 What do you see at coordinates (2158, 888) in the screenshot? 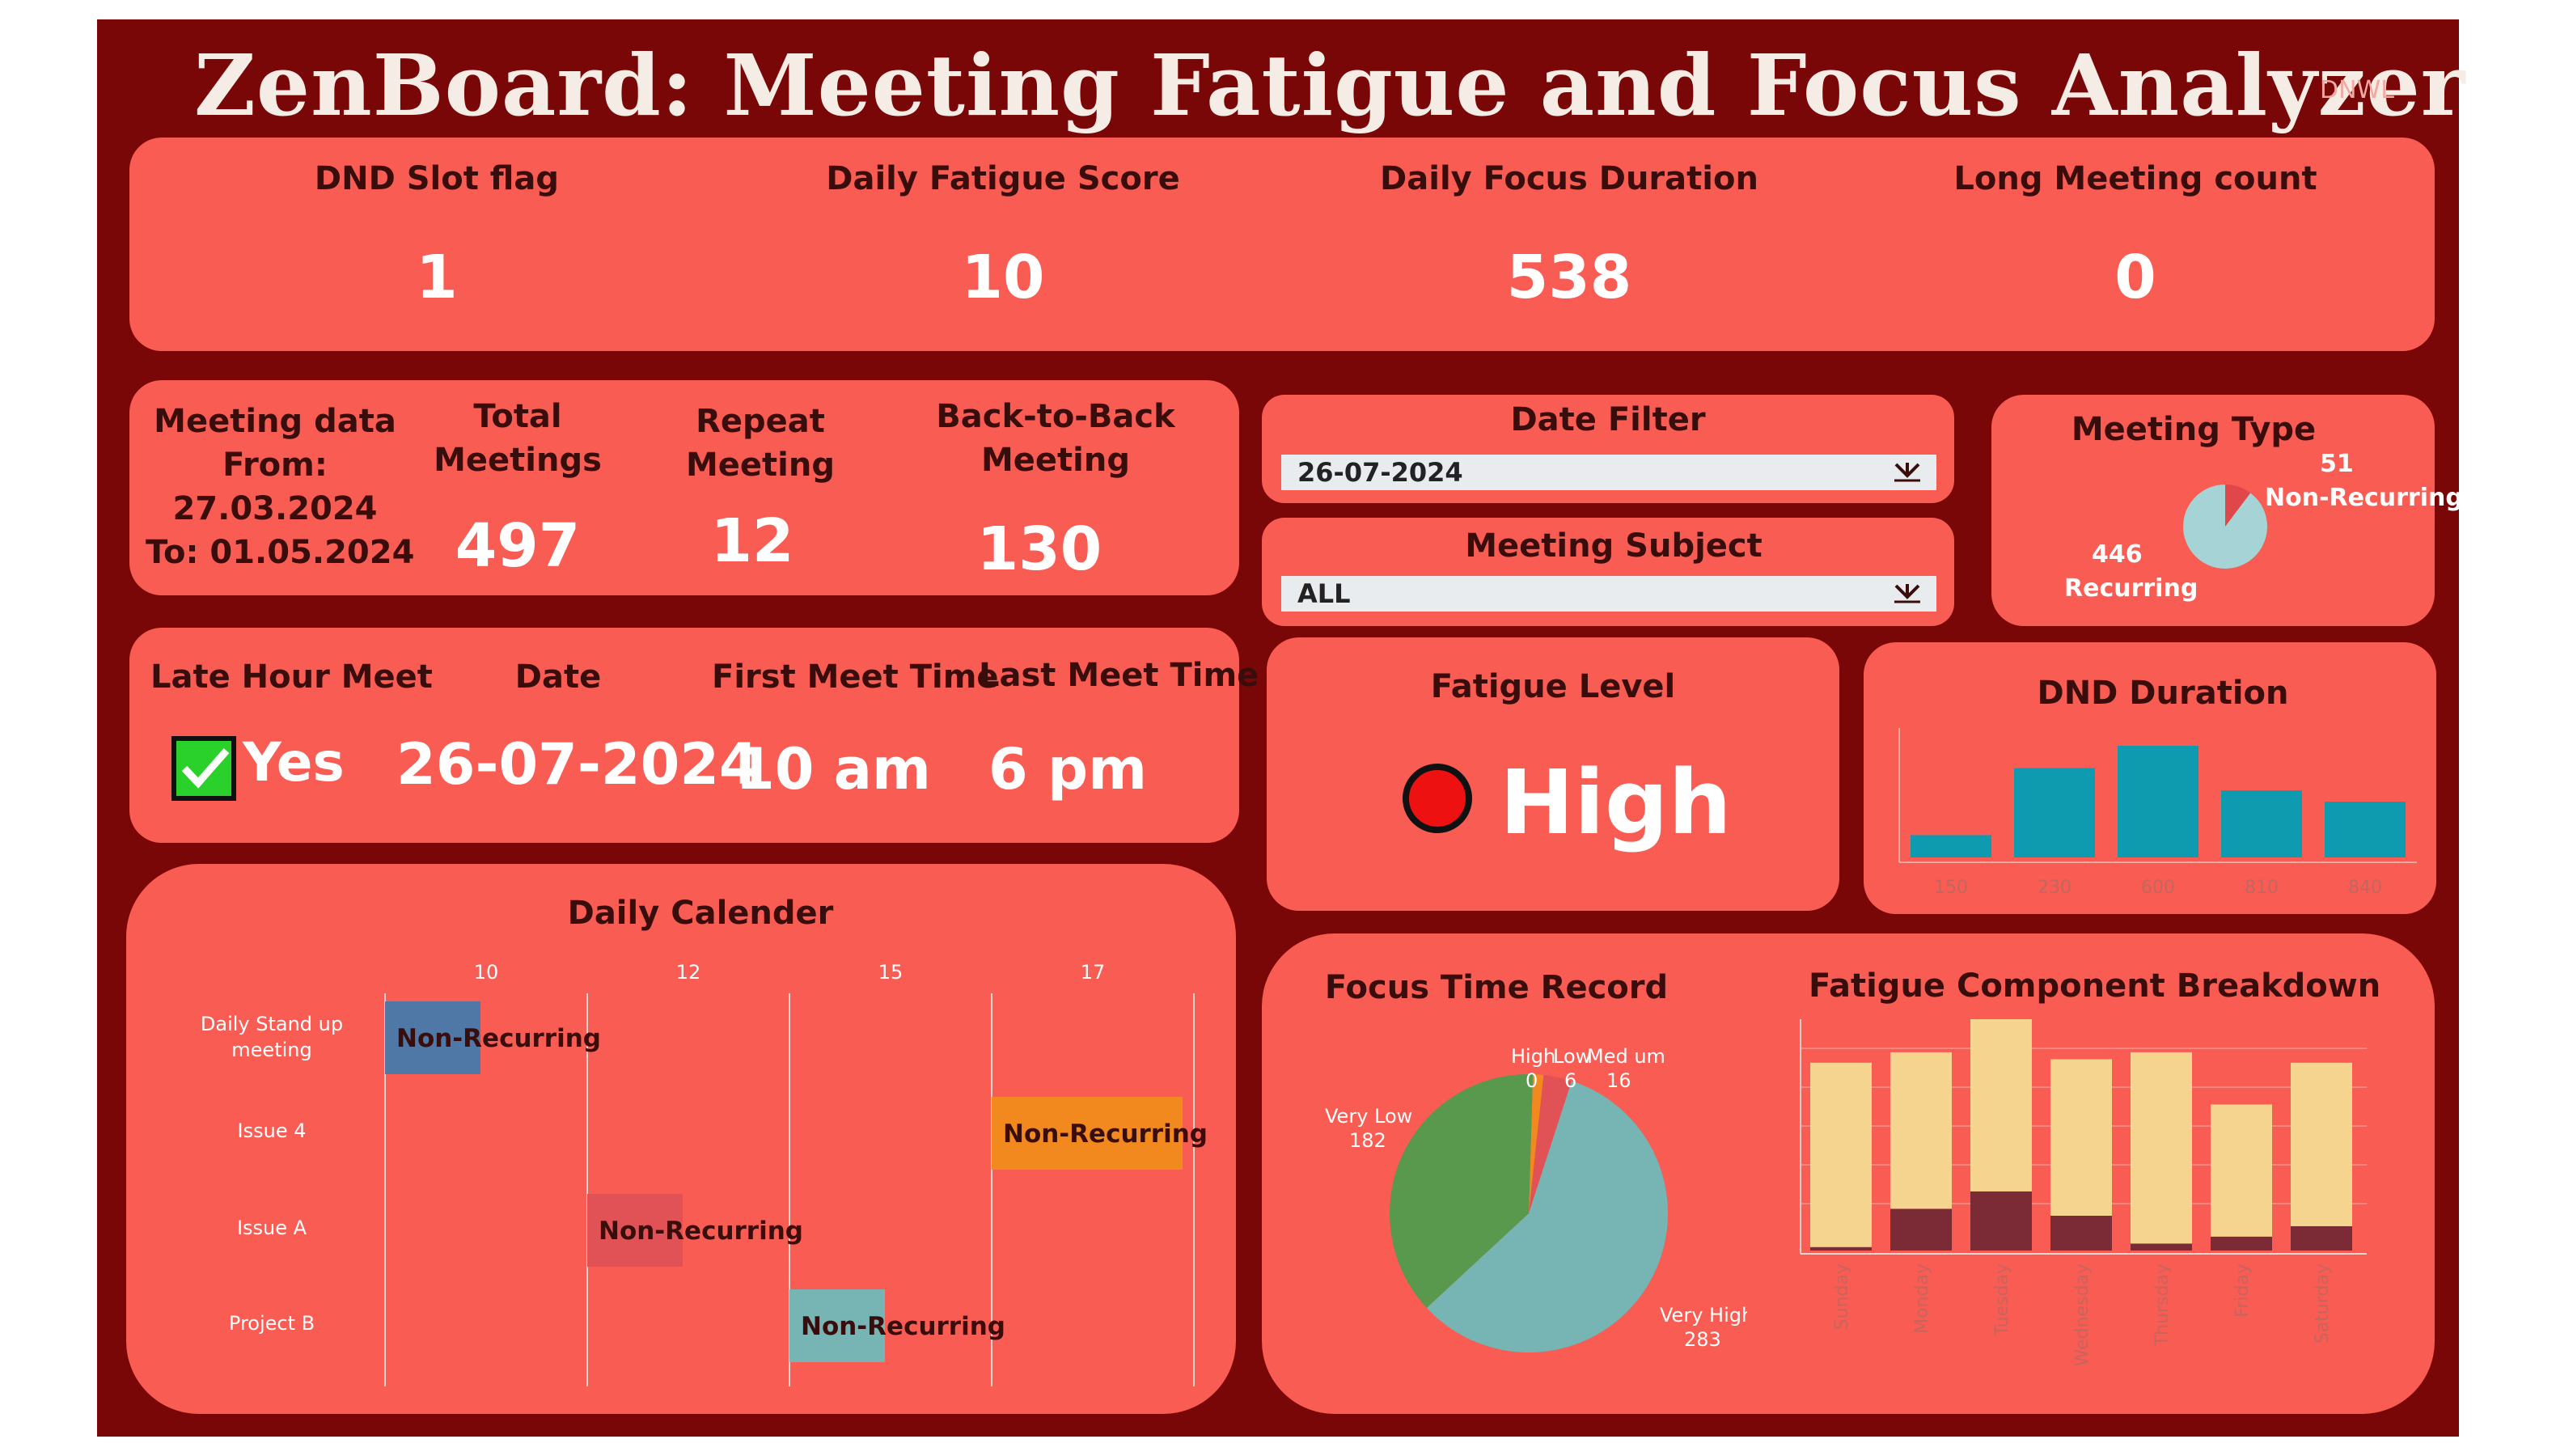
I see `dnd-tick-label: 600` at bounding box center [2158, 888].